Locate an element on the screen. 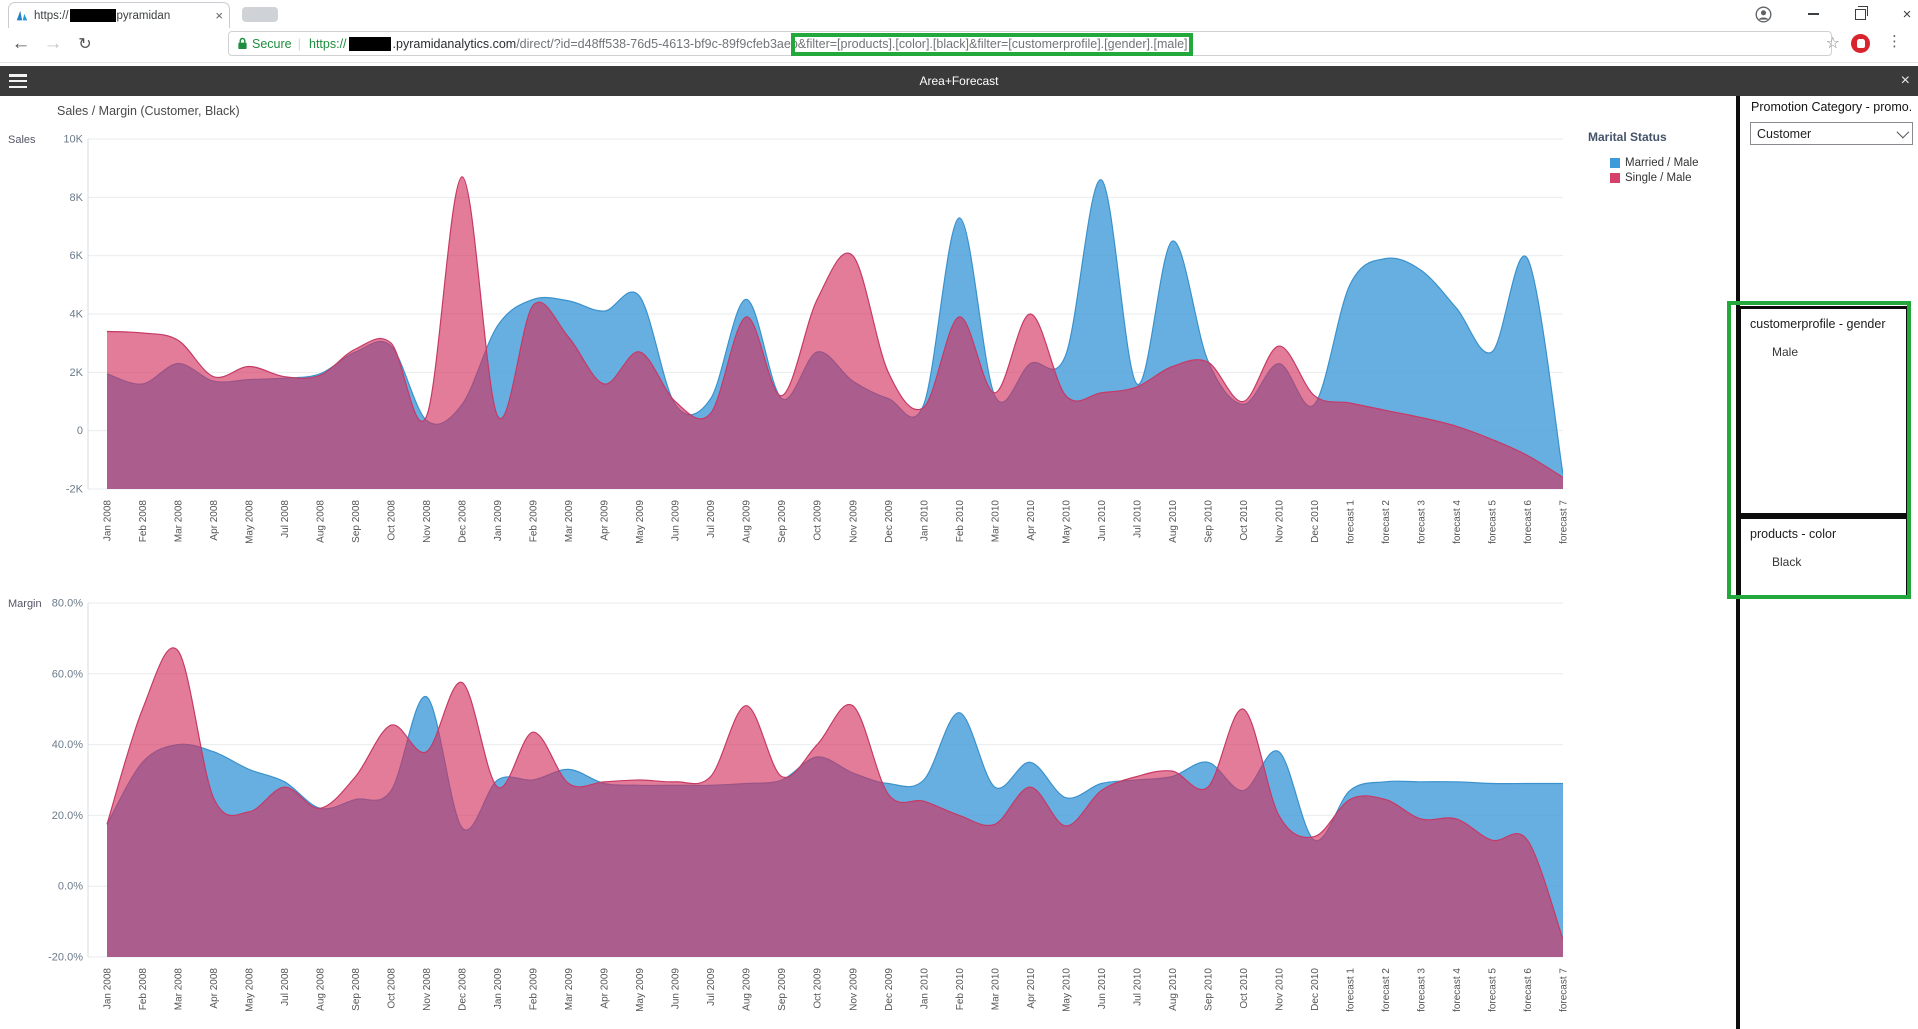 This screenshot has height=1029, width=1918. svg-text: Apr 2009 is located at coordinates (605, 988).